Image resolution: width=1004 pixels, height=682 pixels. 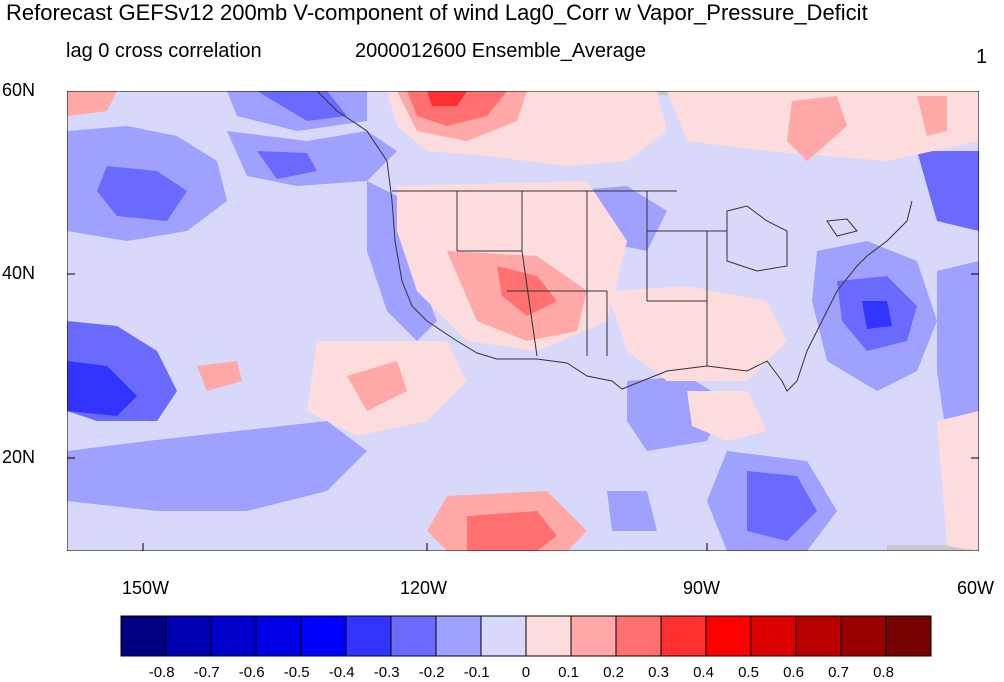 What do you see at coordinates (386, 672) in the screenshot?
I see `colorbar-tick-label: -0.3` at bounding box center [386, 672].